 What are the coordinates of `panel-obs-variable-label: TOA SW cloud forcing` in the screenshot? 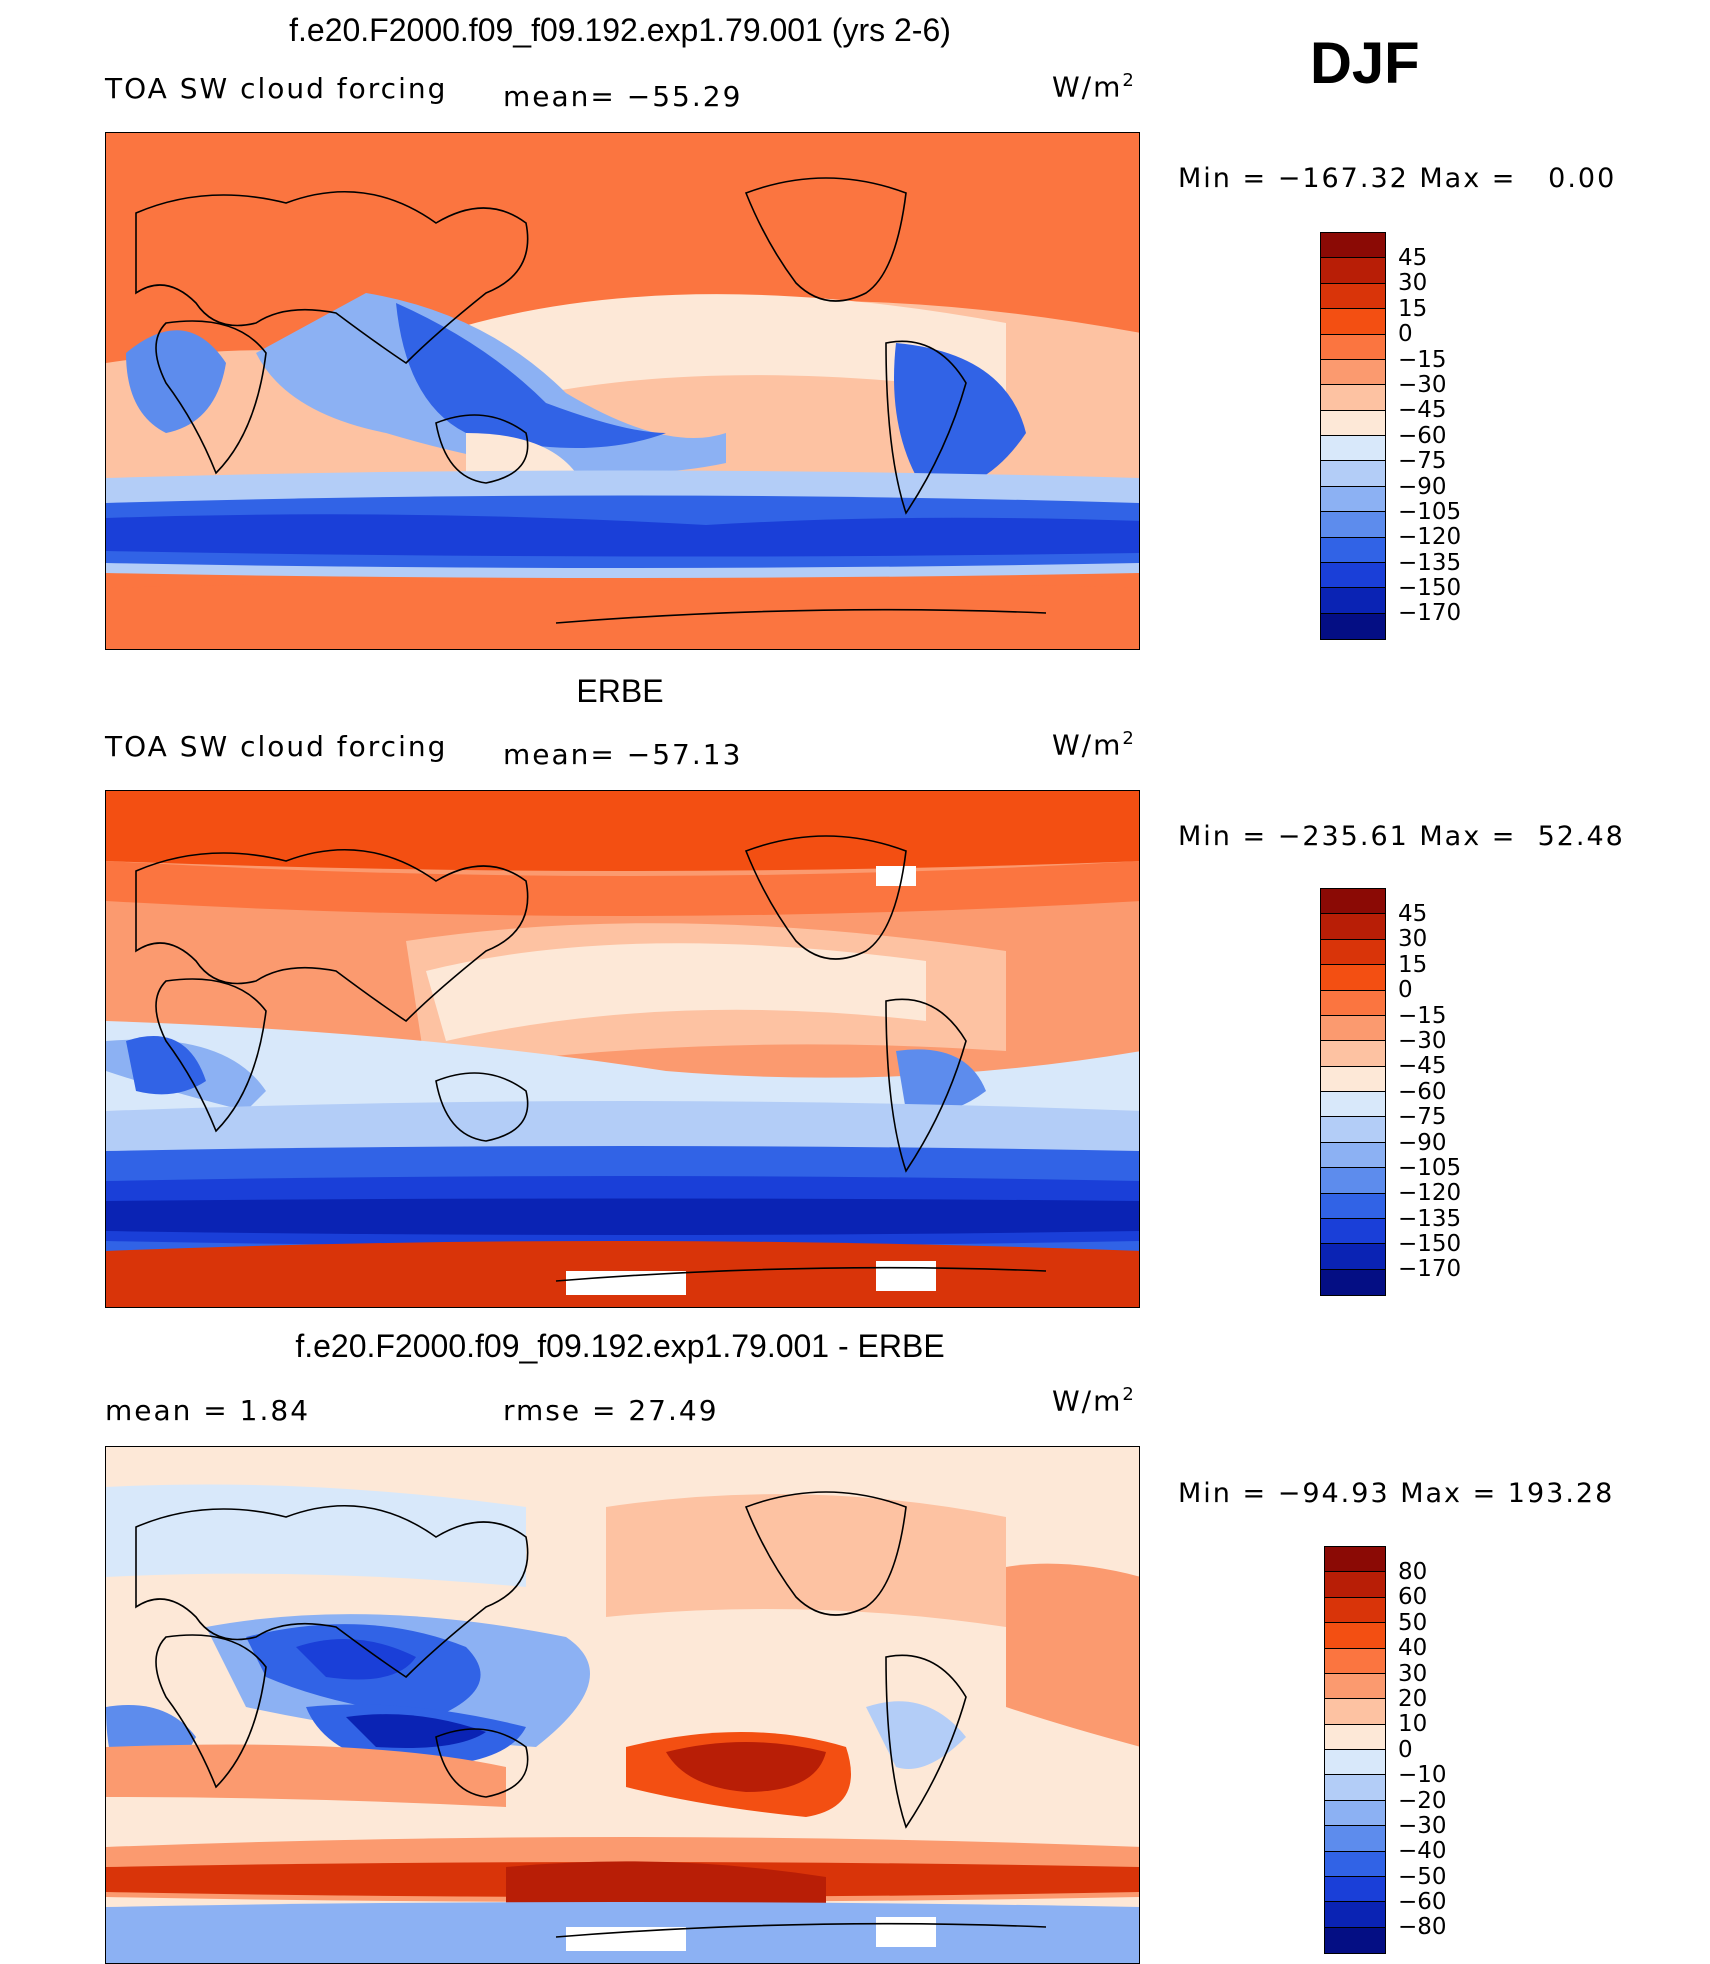 It's located at (276, 746).